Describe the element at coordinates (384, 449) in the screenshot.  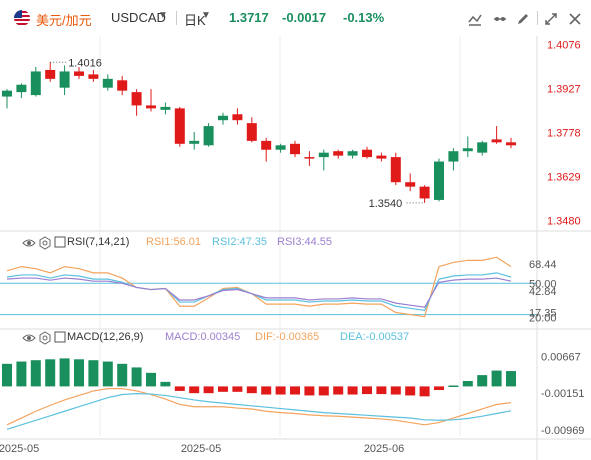
I see `date-tick-label: 2025-06` at that location.